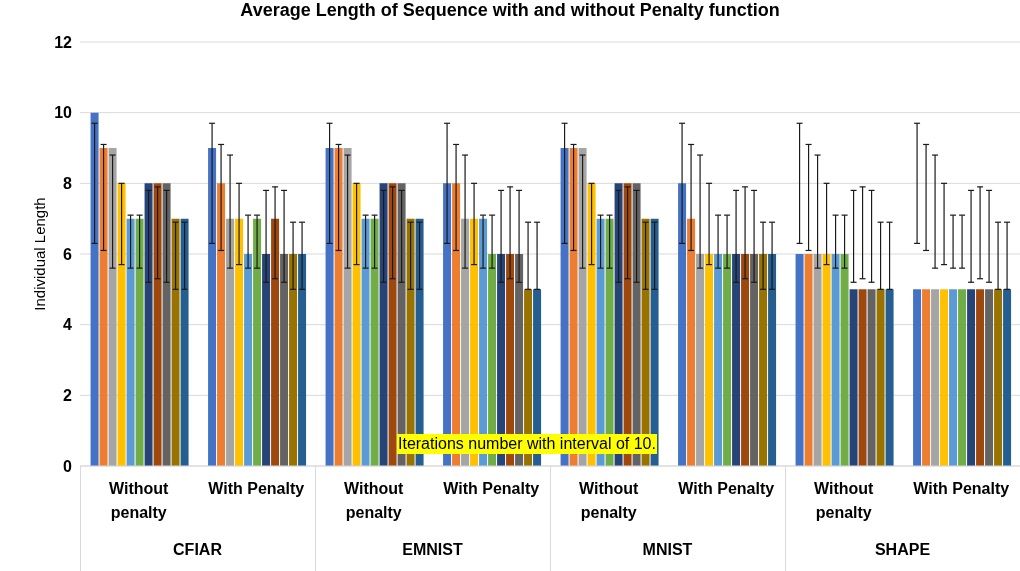 The height and width of the screenshot is (571, 1020). Describe the element at coordinates (63, 42) in the screenshot. I see `y-tick-label: 12` at that location.